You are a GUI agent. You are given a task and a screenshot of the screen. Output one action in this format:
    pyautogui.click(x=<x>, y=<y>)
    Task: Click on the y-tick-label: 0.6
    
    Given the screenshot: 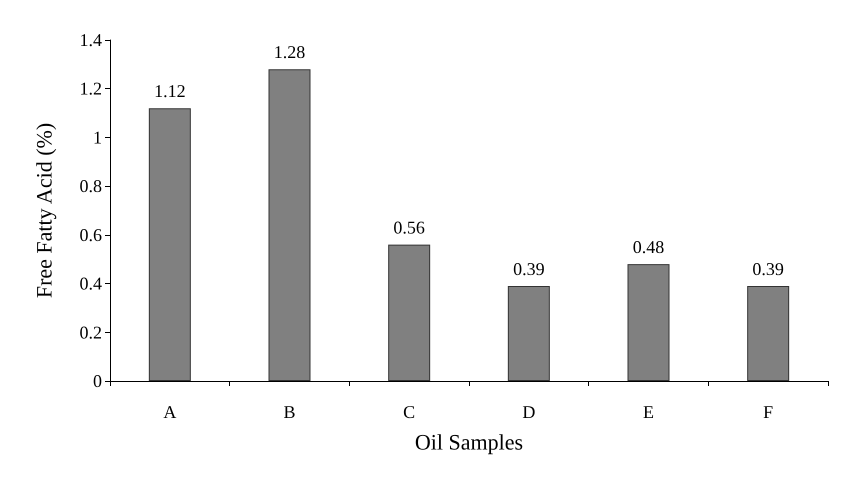 What is the action you would take?
    pyautogui.click(x=91, y=234)
    